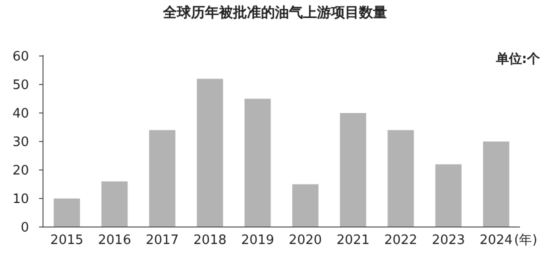  What do you see at coordinates (24, 228) in the screenshot?
I see `y-tick-label: 0` at bounding box center [24, 228].